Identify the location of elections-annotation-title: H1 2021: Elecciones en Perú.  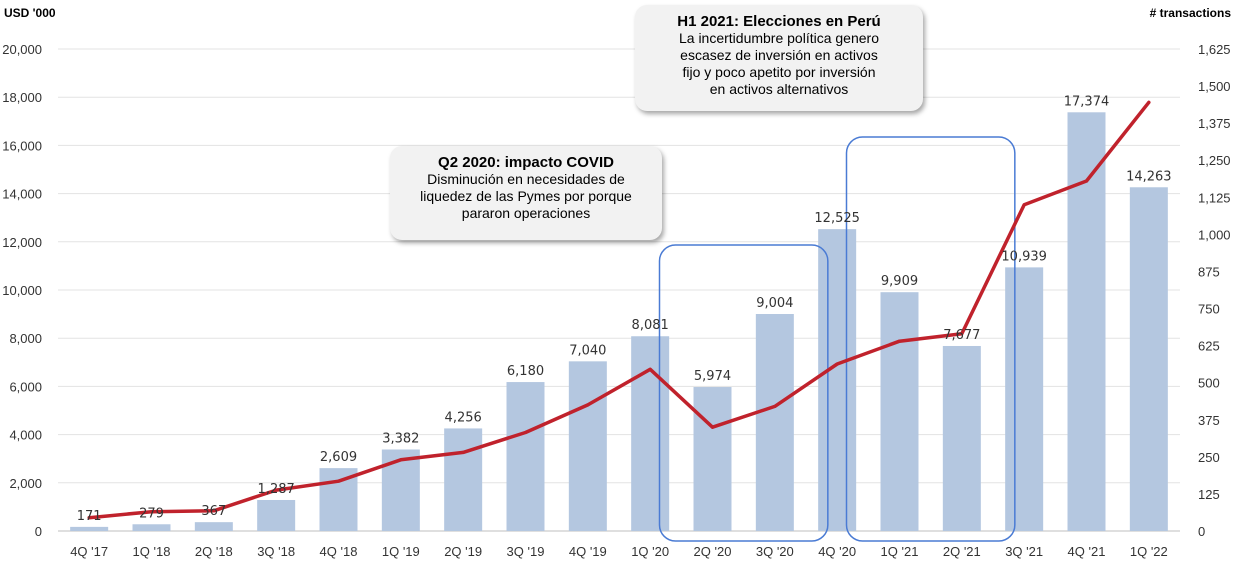
(779, 21).